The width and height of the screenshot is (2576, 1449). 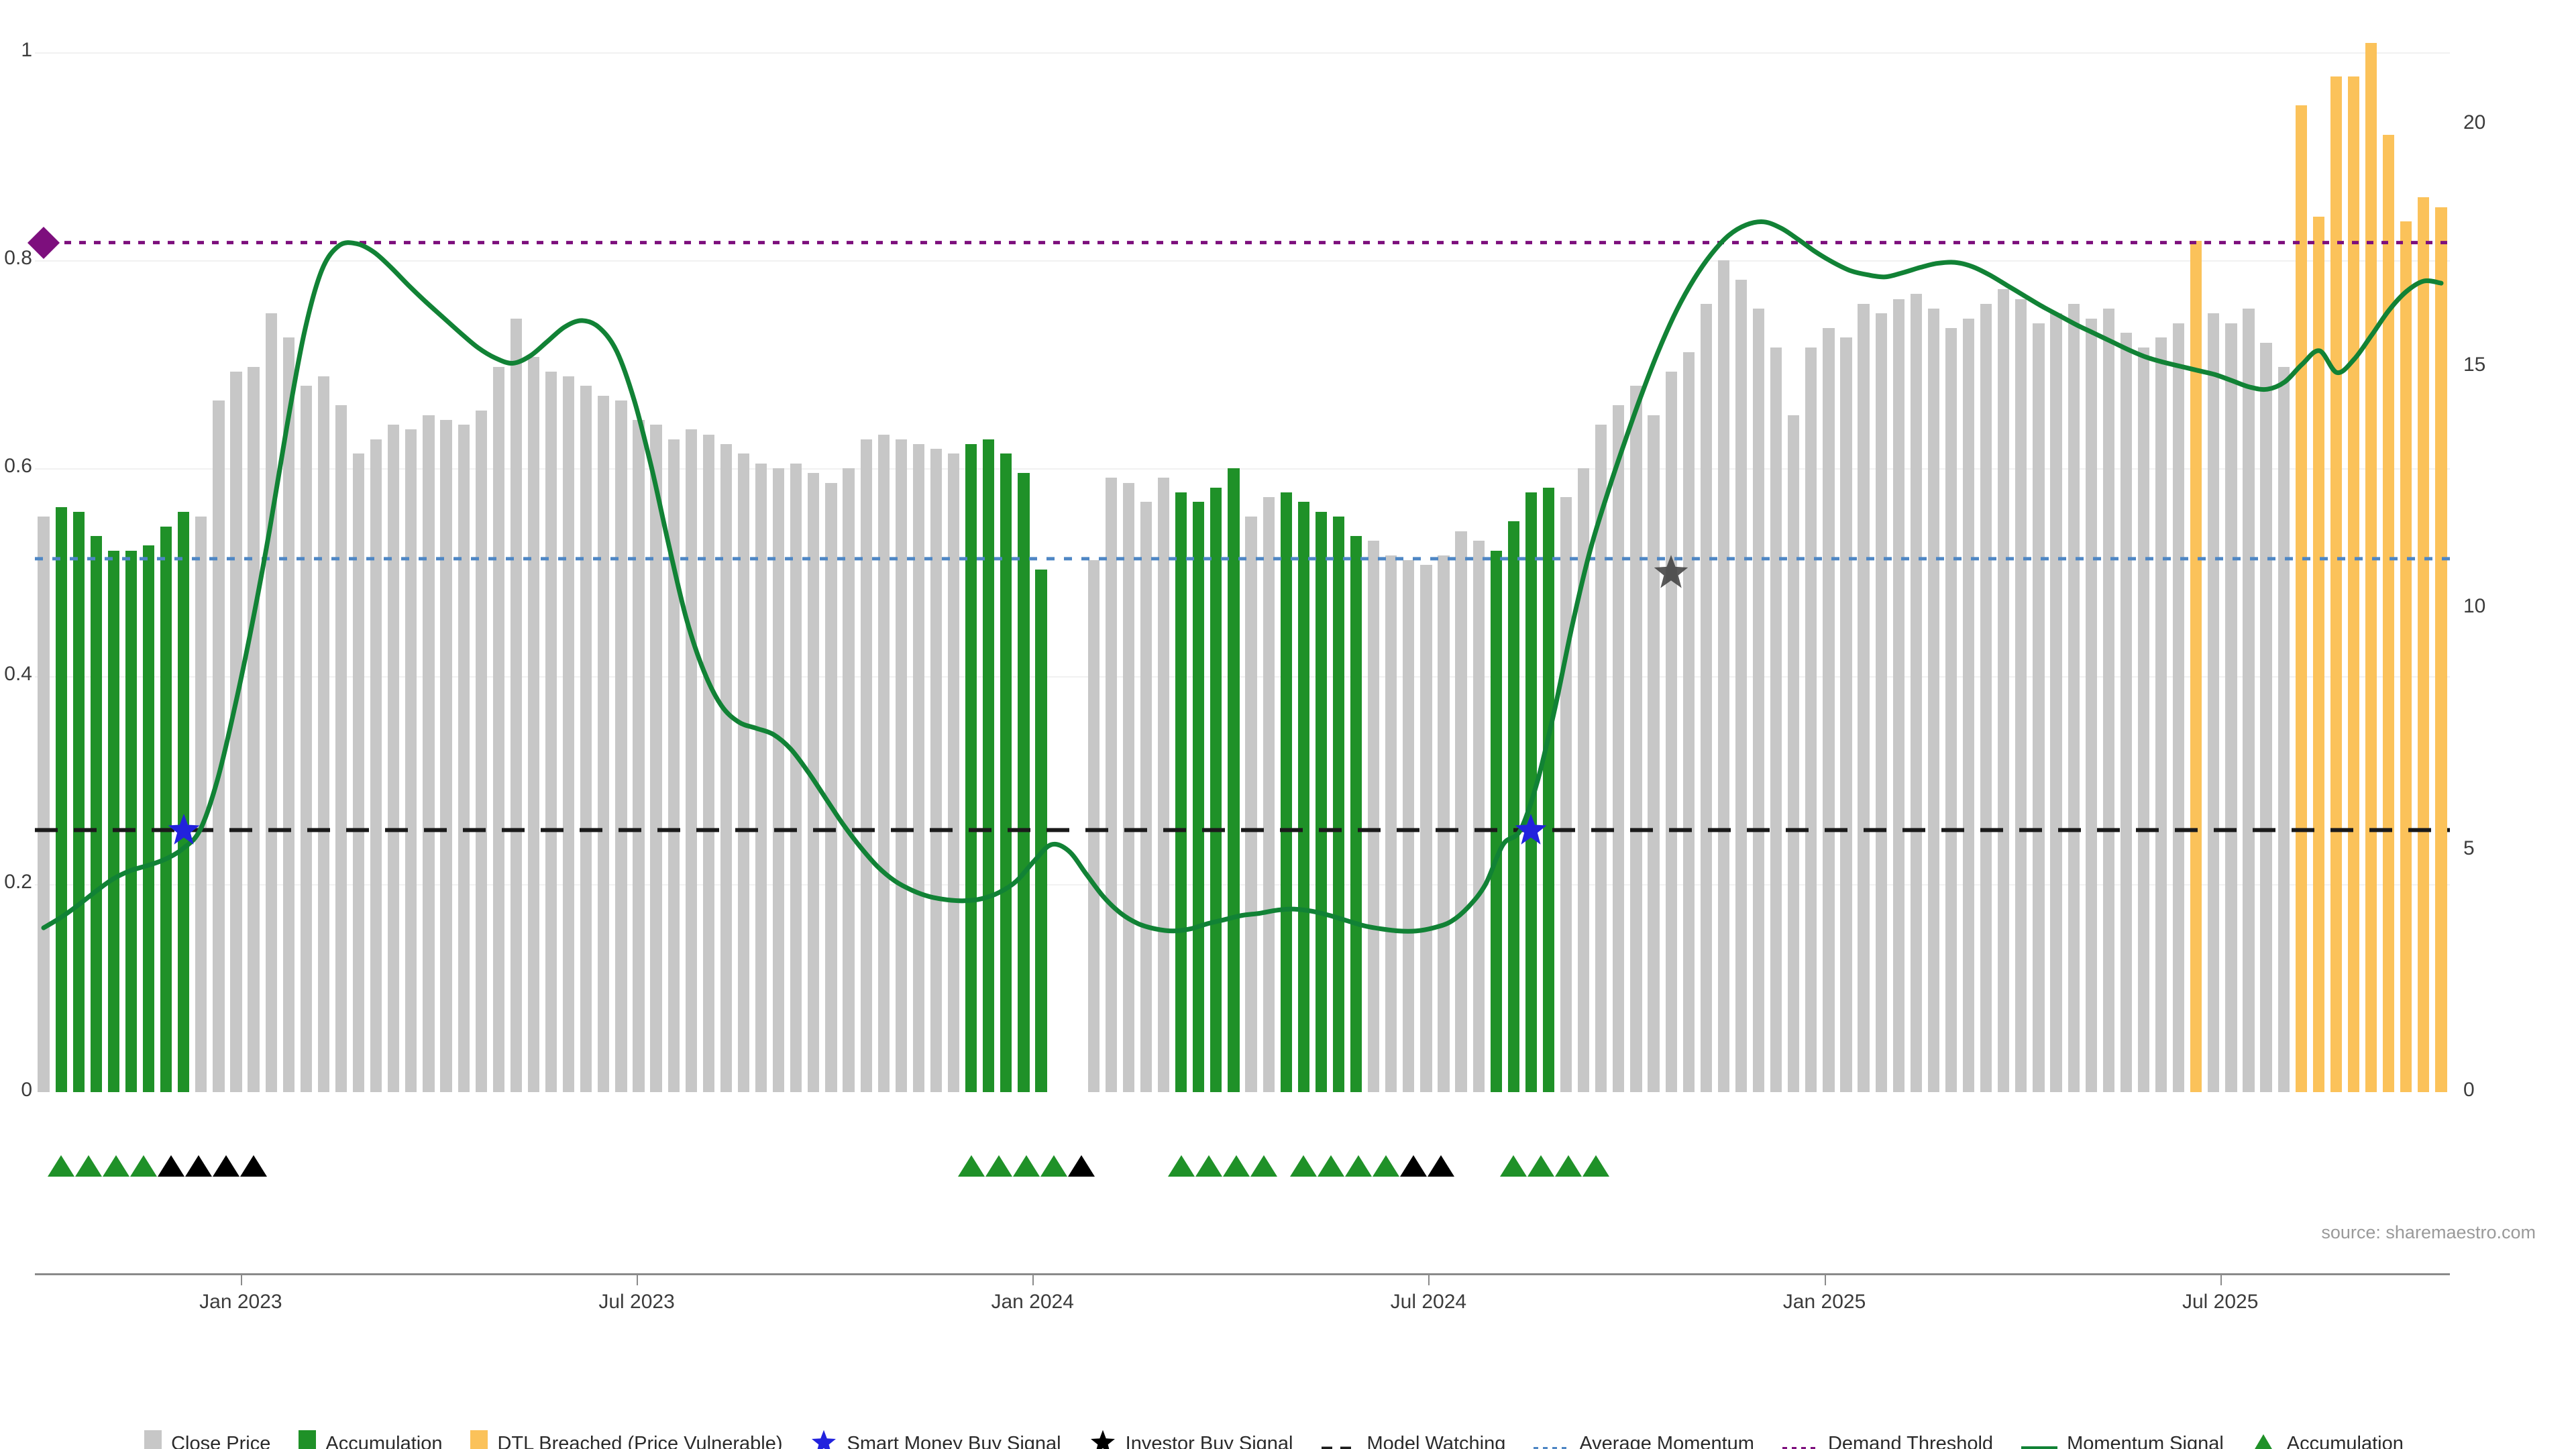 I want to click on x-axis-tick, so click(x=638, y=1279).